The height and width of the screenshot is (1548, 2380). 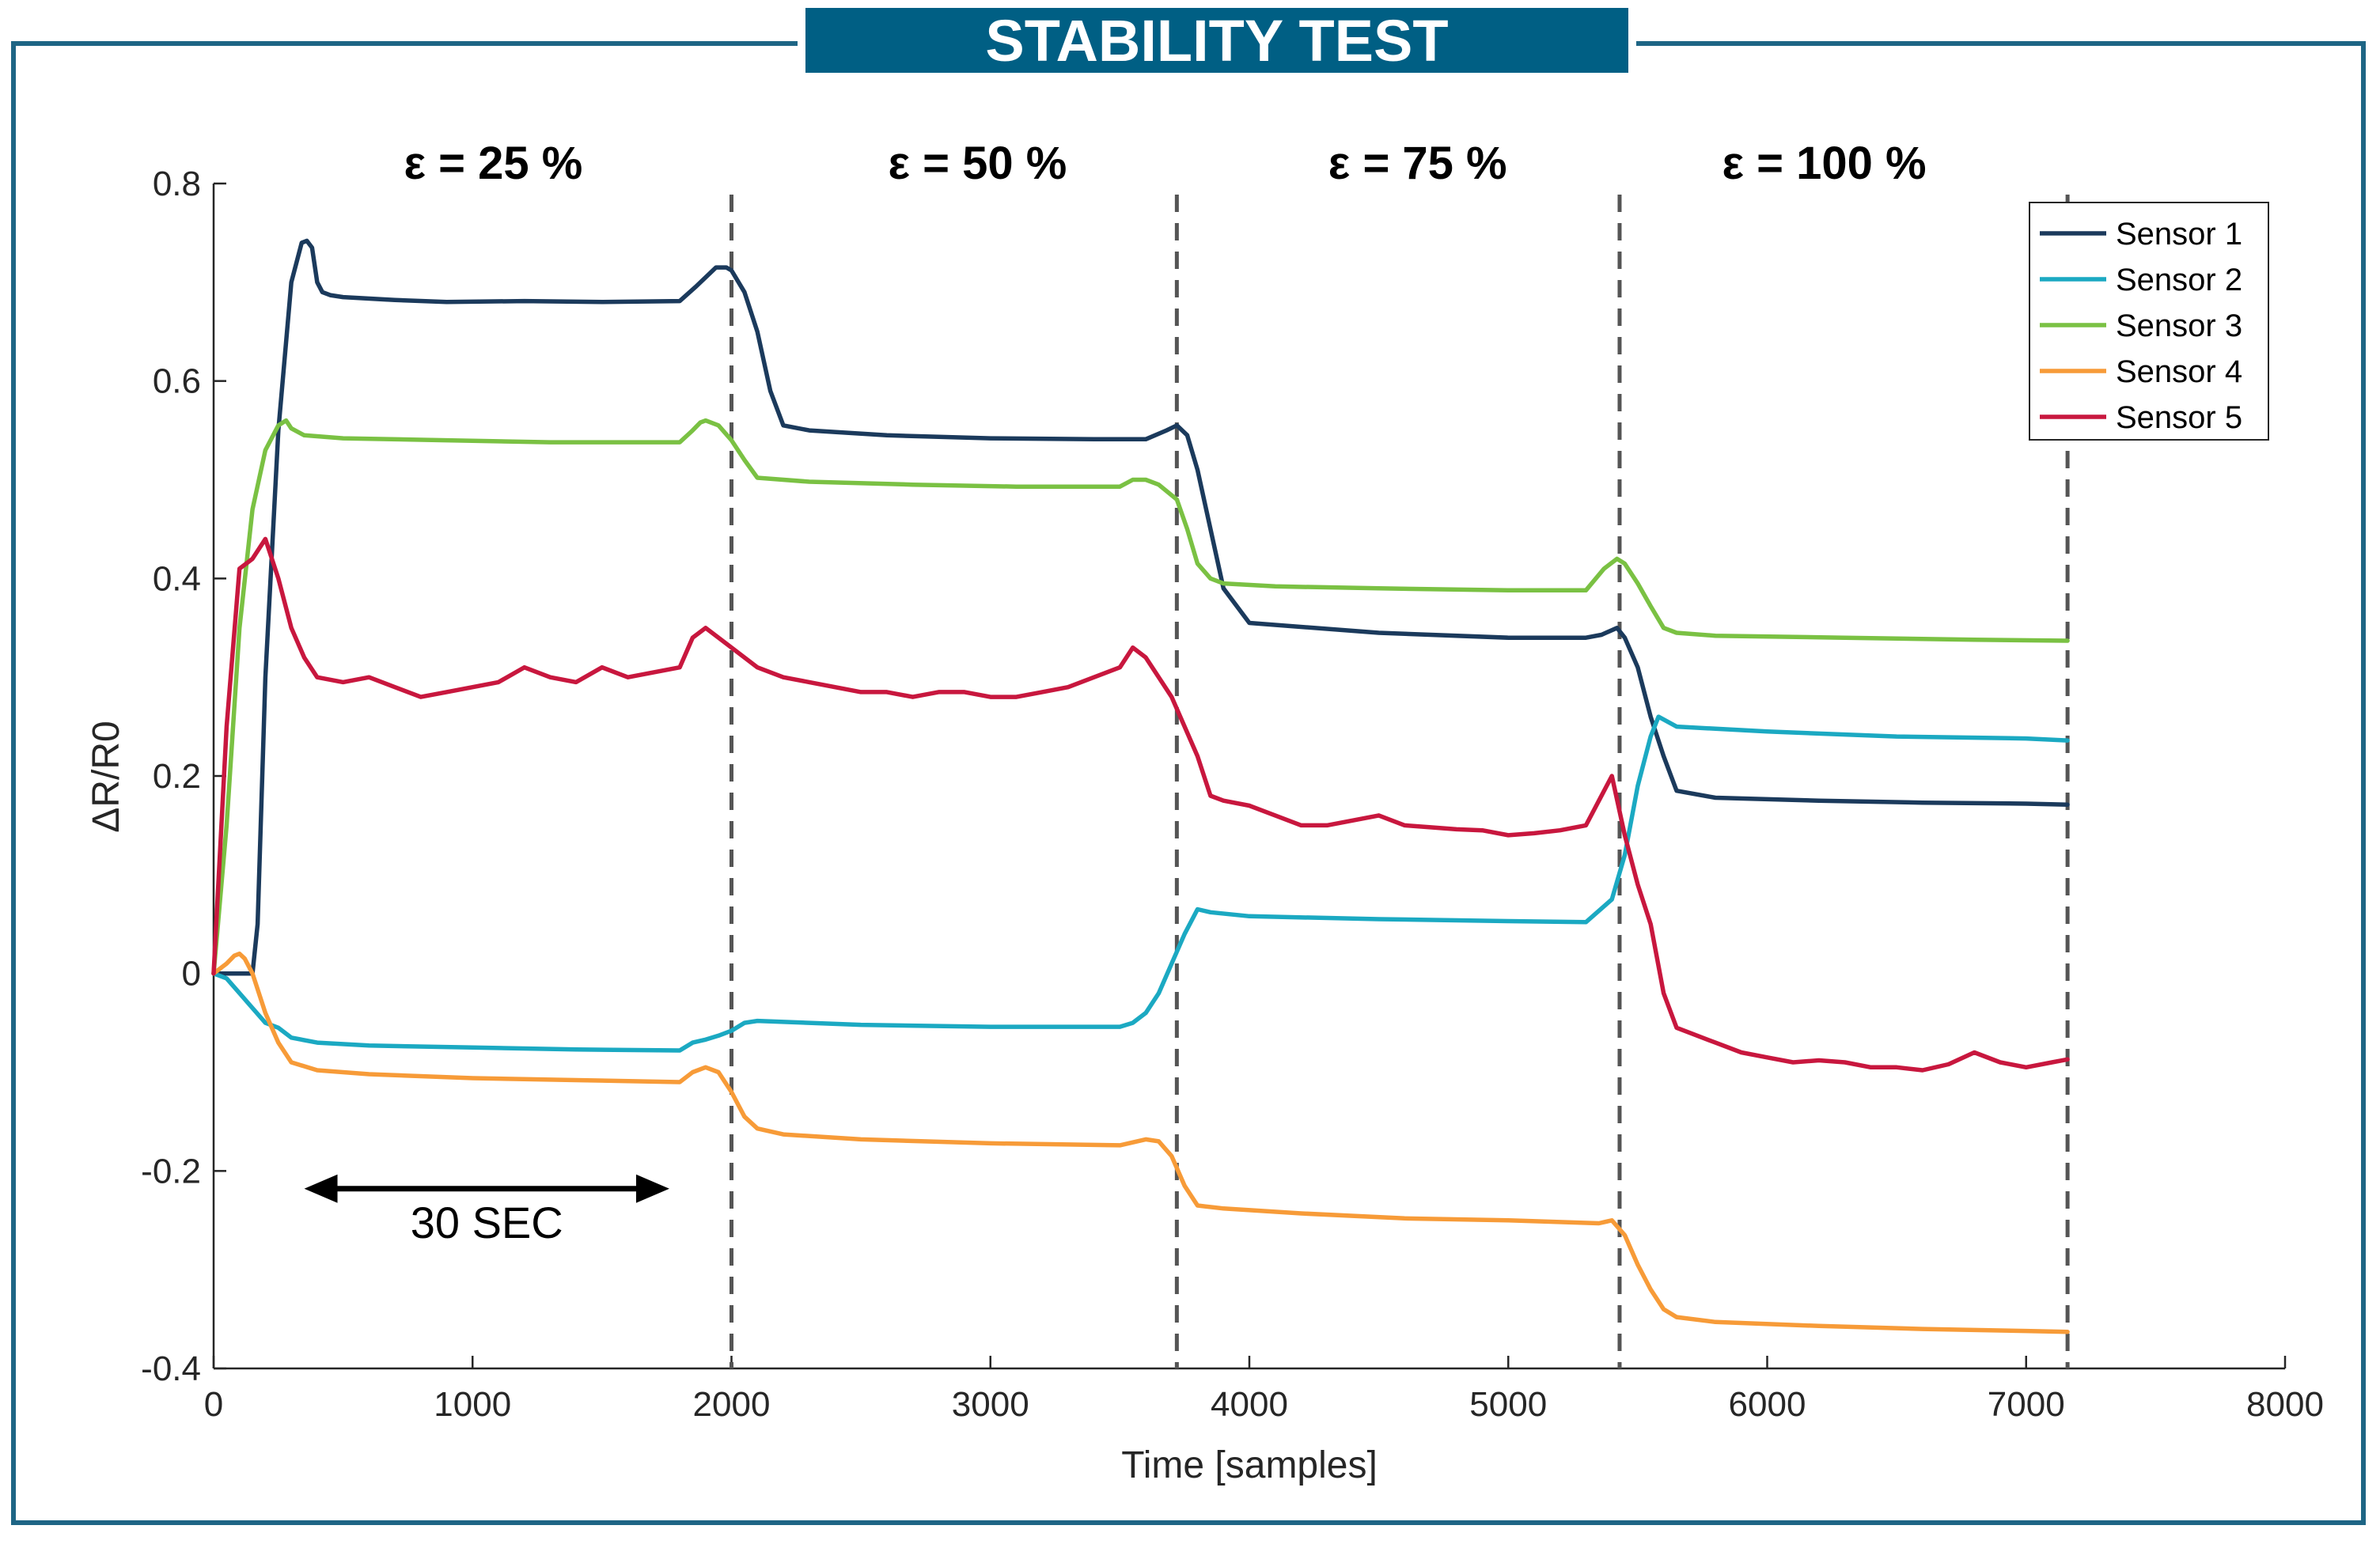 What do you see at coordinates (2179, 280) in the screenshot?
I see `legend-label: Sensor 2` at bounding box center [2179, 280].